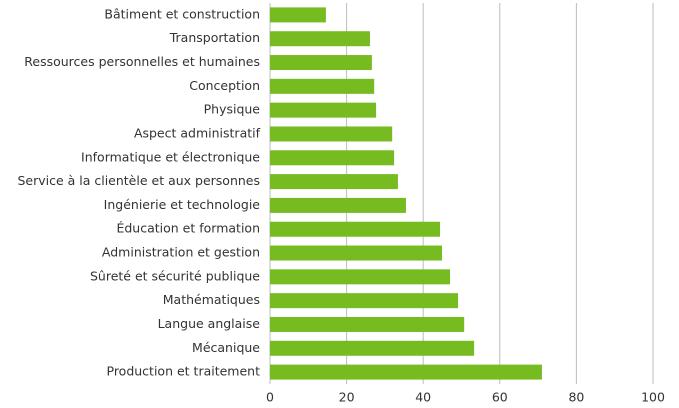 The width and height of the screenshot is (679, 408). What do you see at coordinates (142, 61) in the screenshot?
I see `y-tick-label: Ressources personnelles et humaines` at bounding box center [142, 61].